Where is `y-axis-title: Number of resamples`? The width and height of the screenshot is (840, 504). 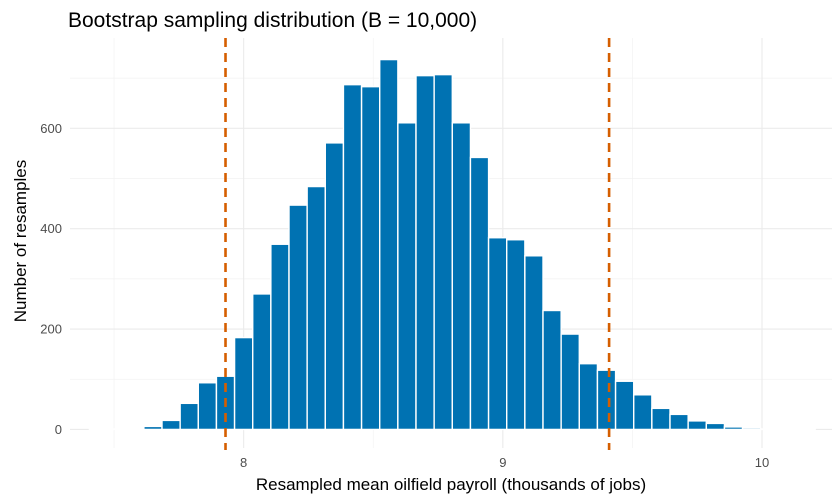
y-axis-title: Number of resamples is located at coordinates (20, 241).